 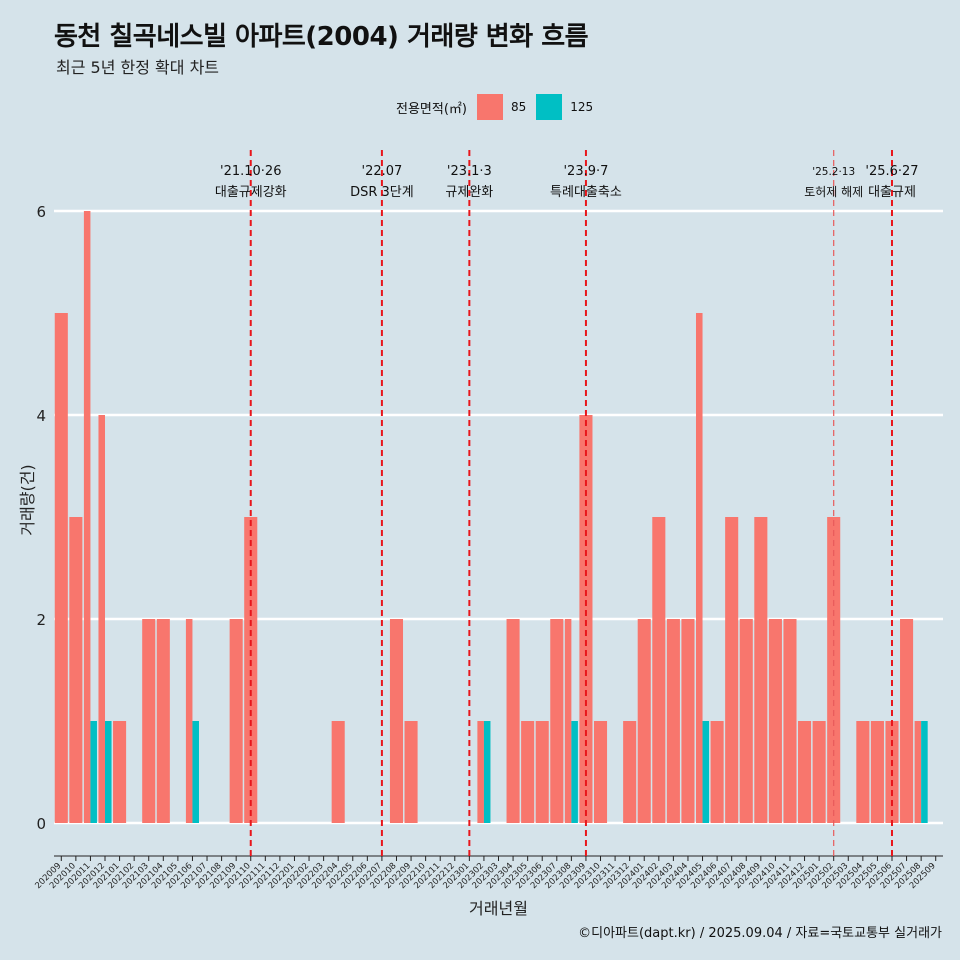 What do you see at coordinates (431, 109) in the screenshot?
I see `legend-title: 전용면적(㎡)` at bounding box center [431, 109].